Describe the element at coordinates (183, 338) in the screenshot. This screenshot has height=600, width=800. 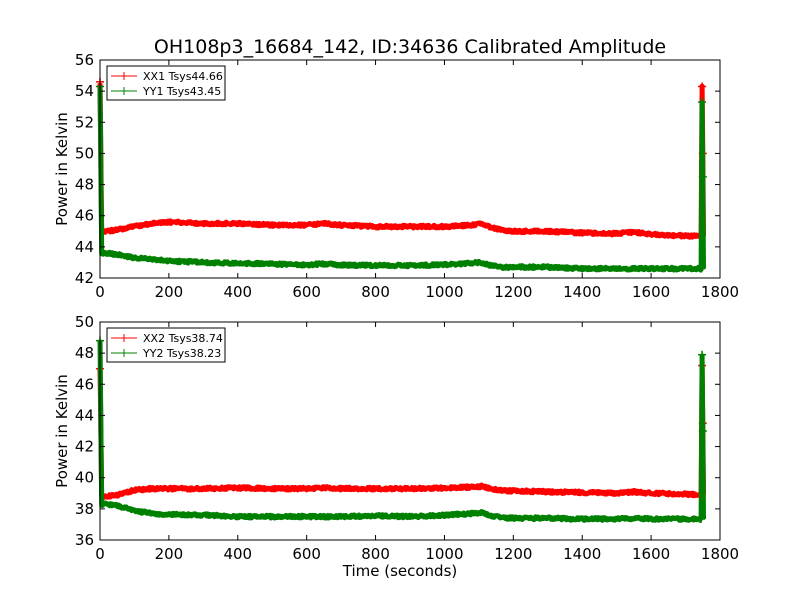
I see `legend-label: XX2 Tsys38.74` at that location.